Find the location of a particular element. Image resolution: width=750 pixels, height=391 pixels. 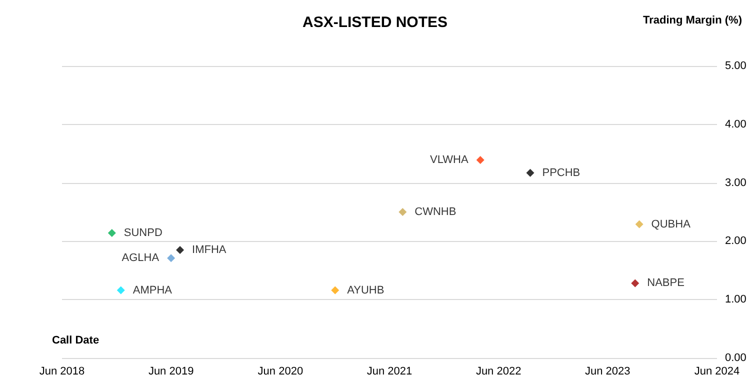

y-tick-label: 2.00 is located at coordinates (735, 241).